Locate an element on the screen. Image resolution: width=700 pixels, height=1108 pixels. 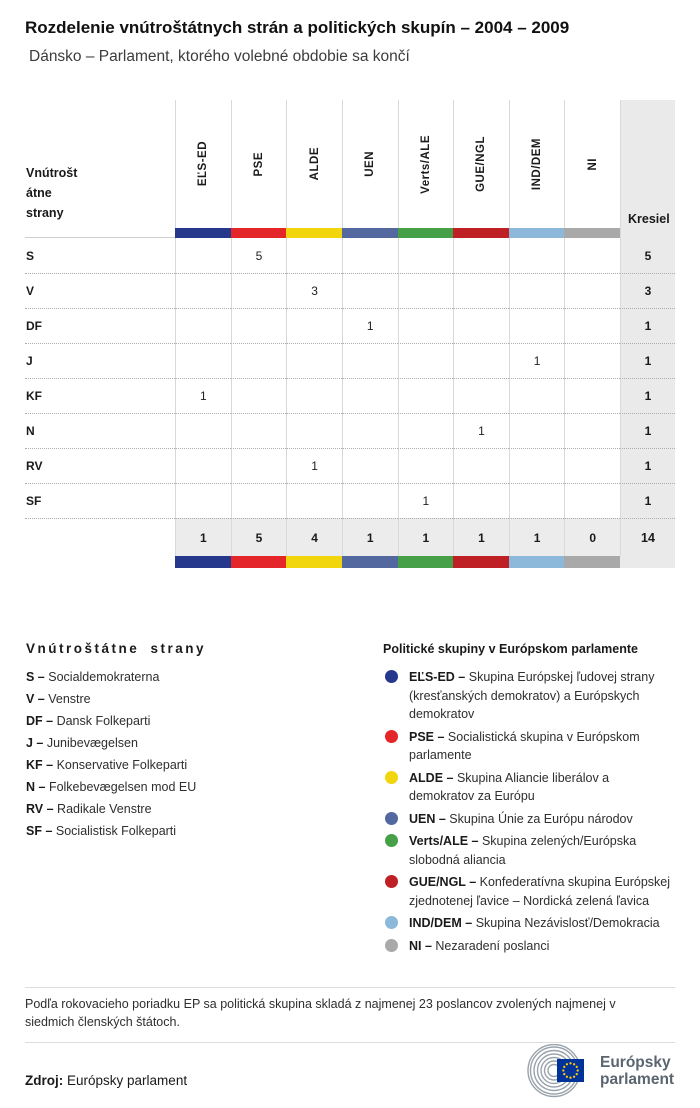
party-legend-item: DF – Dansk Folkeparti is located at coordinates (88, 721).